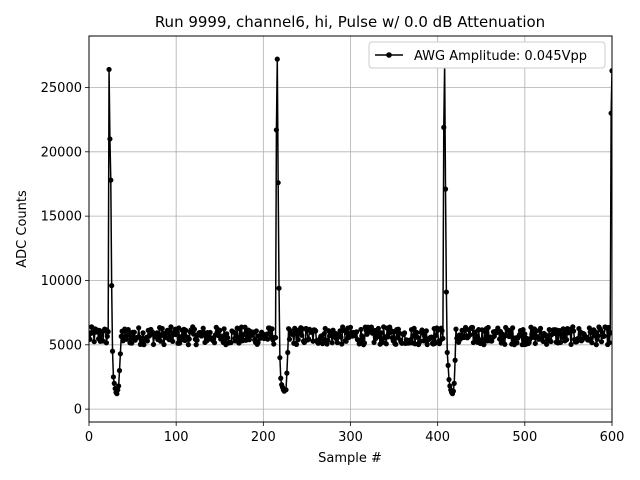 This screenshot has height=480, width=640. I want to click on x-tick-label: 300, so click(350, 437).